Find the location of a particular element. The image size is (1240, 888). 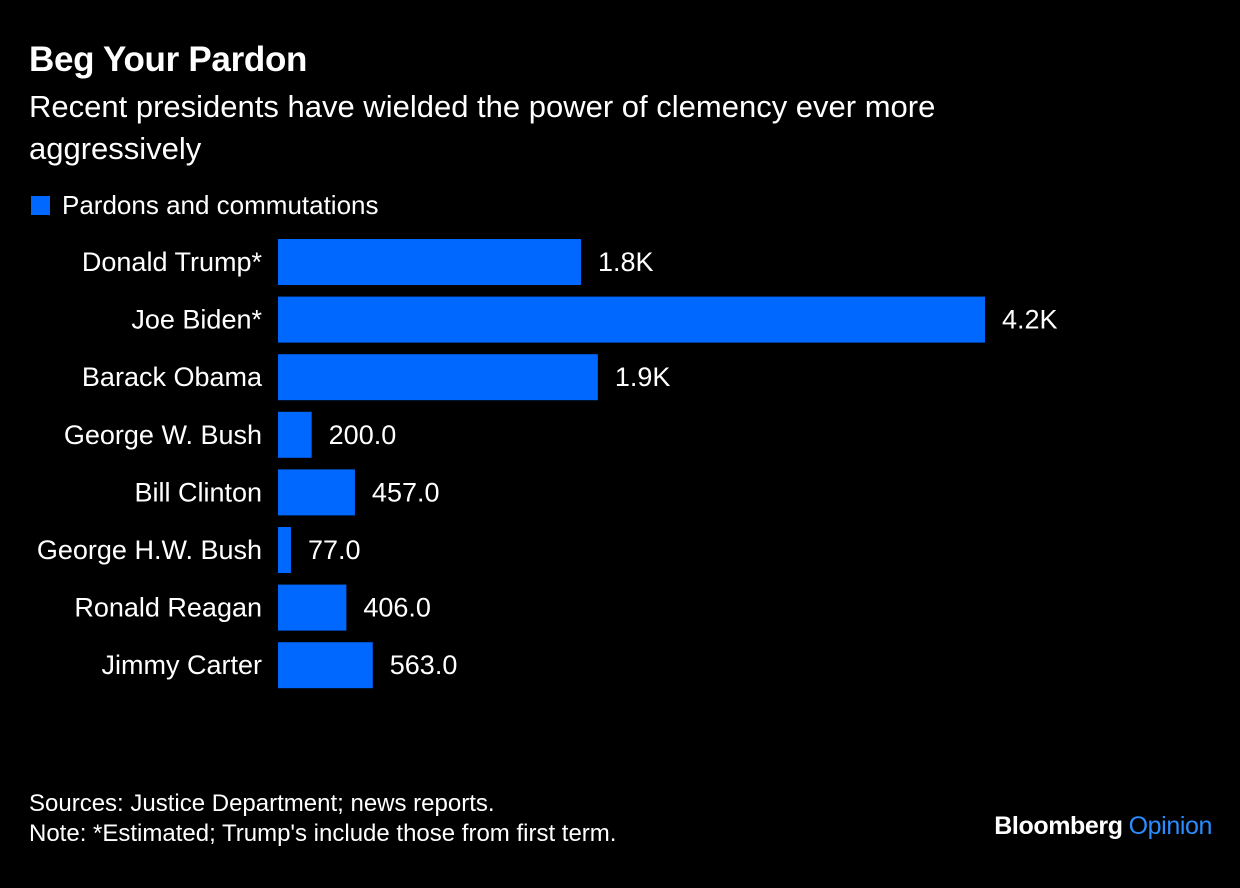

value-label: 1.9K is located at coordinates (643, 377).